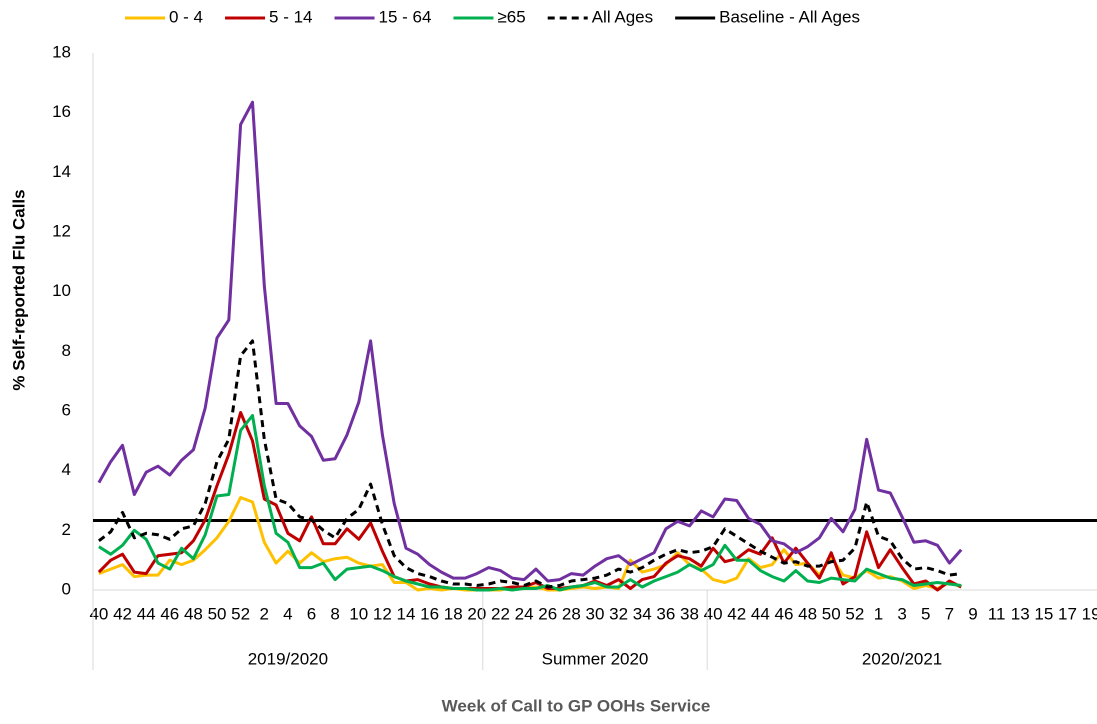 Image resolution: width=1097 pixels, height=724 pixels. What do you see at coordinates (689, 613) in the screenshot?
I see `x-tick-label: 38` at bounding box center [689, 613].